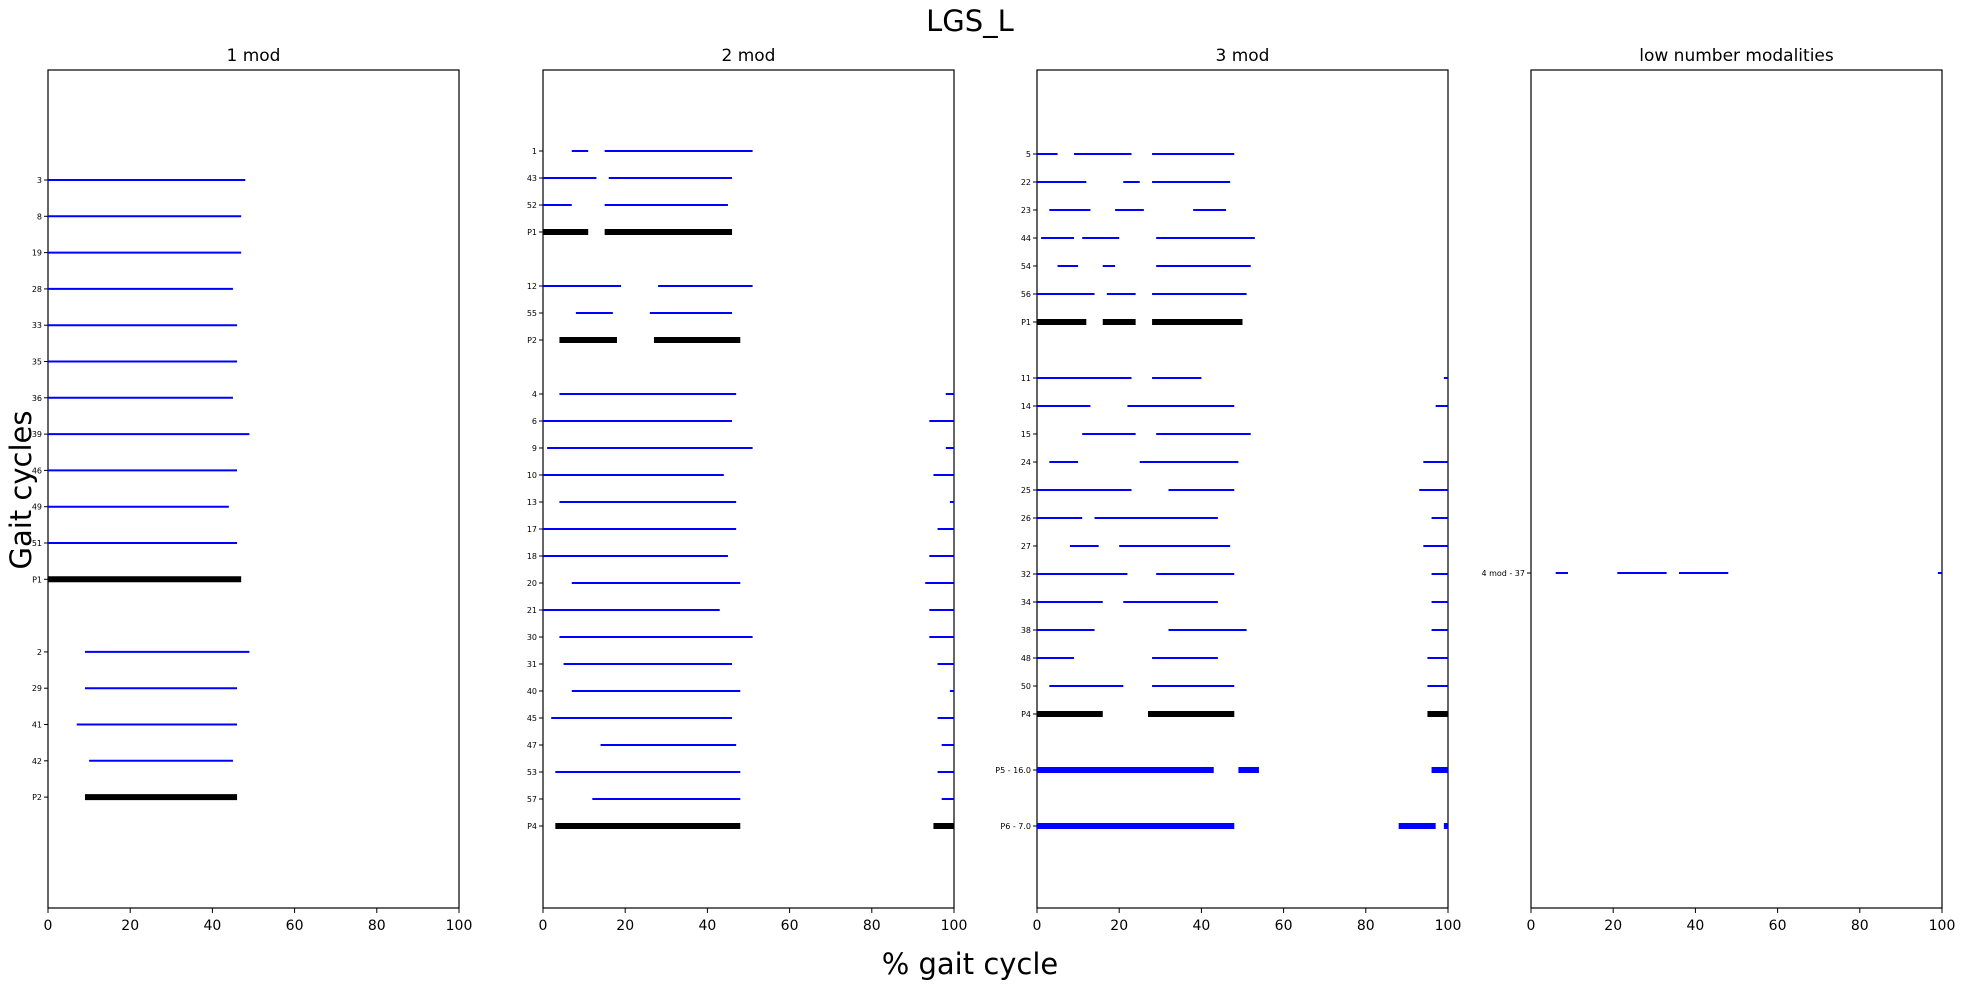 This screenshot has width=1964, height=990. Describe the element at coordinates (1026, 182) in the screenshot. I see `row-label: 22` at that location.